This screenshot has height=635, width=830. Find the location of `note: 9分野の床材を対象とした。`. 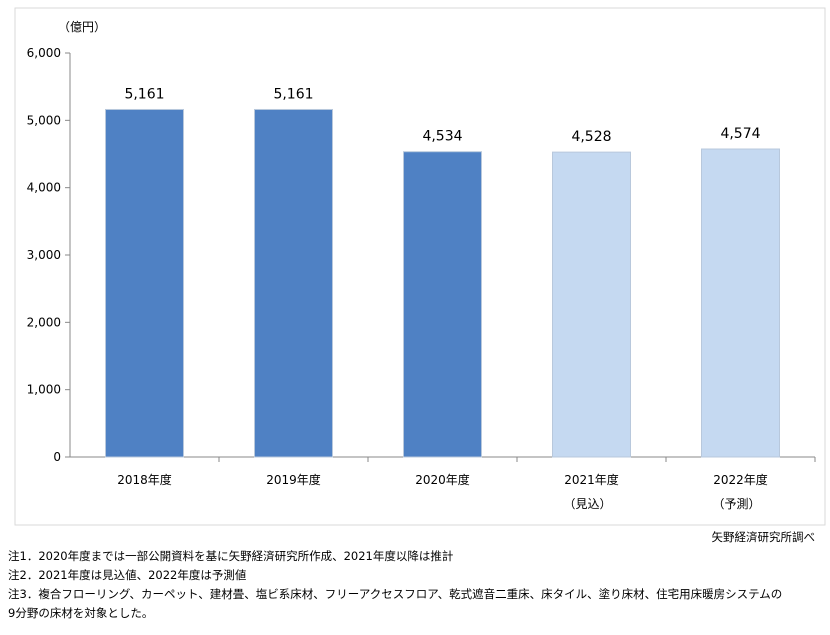

note: 9分野の床材を対象とした。 is located at coordinates (81, 613).